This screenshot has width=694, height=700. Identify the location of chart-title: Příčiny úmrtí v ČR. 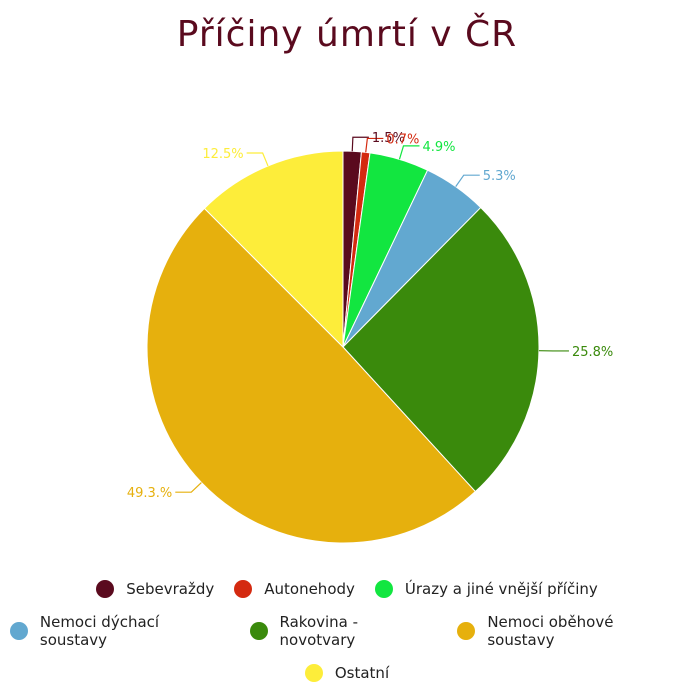
(347, 34).